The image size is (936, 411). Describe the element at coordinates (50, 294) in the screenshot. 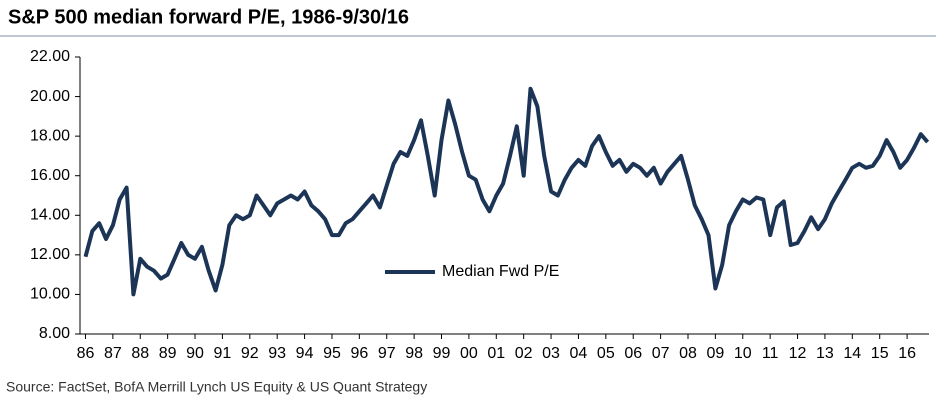

I see `y-tick-label: 10.00` at that location.